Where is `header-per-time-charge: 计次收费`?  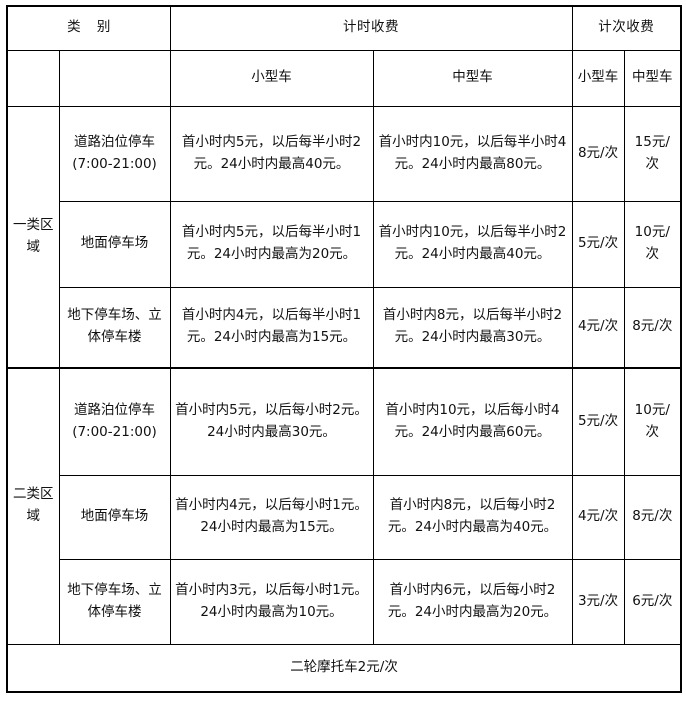
header-per-time-charge: 计次收费 is located at coordinates (626, 28).